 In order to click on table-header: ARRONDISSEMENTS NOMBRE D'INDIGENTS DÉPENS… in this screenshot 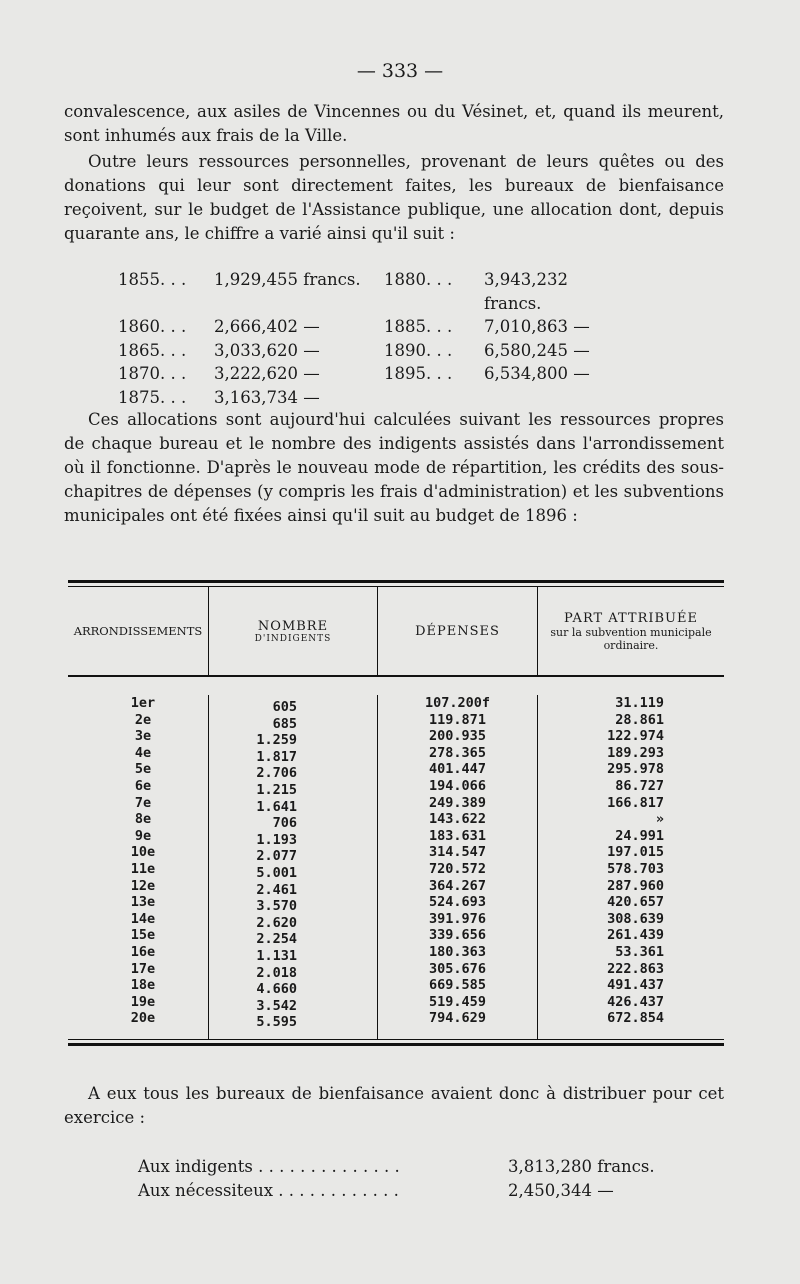, I will do `click(396, 632)`.